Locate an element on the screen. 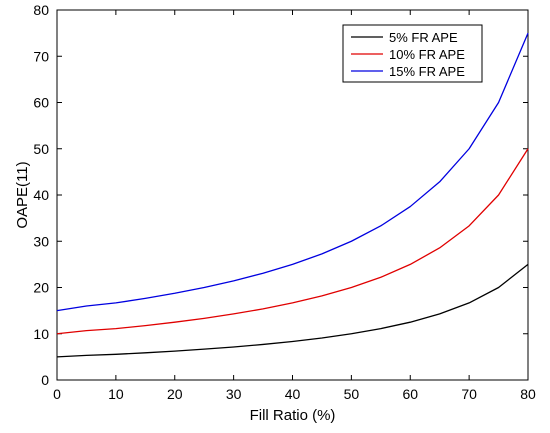 The height and width of the screenshot is (433, 550). y-tick-label: 0 is located at coordinates (45, 380).